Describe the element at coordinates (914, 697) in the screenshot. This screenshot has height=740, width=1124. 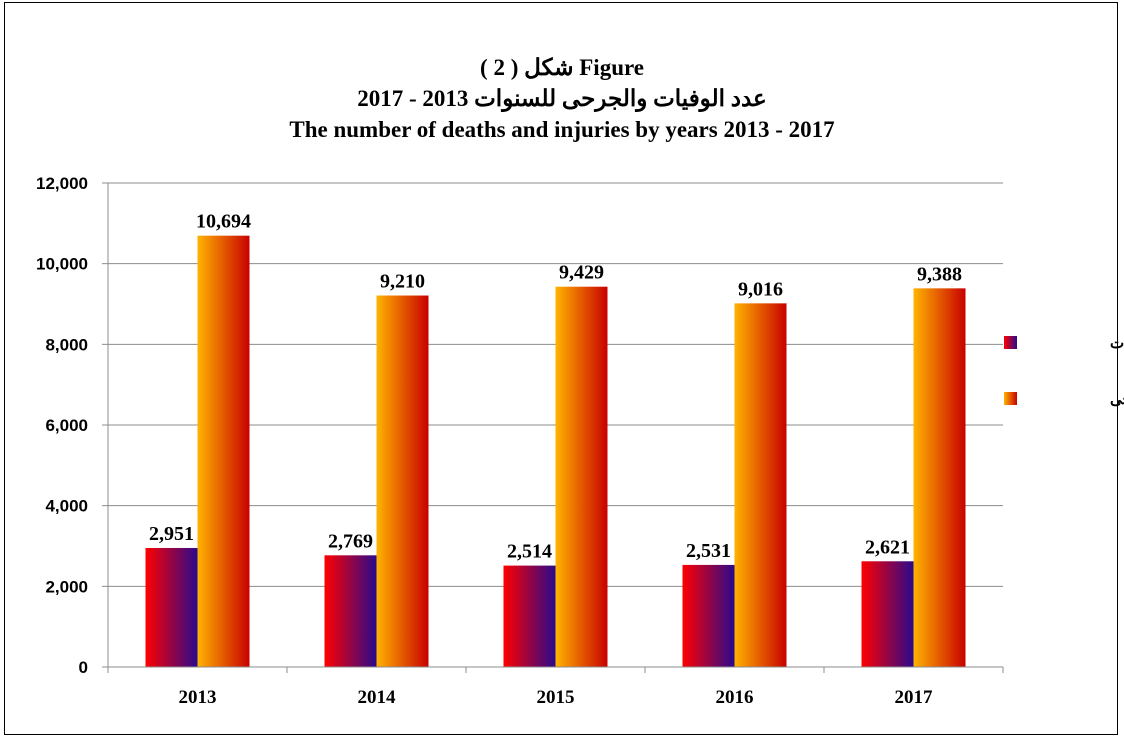
I see `x-tick-label: 2017` at that location.